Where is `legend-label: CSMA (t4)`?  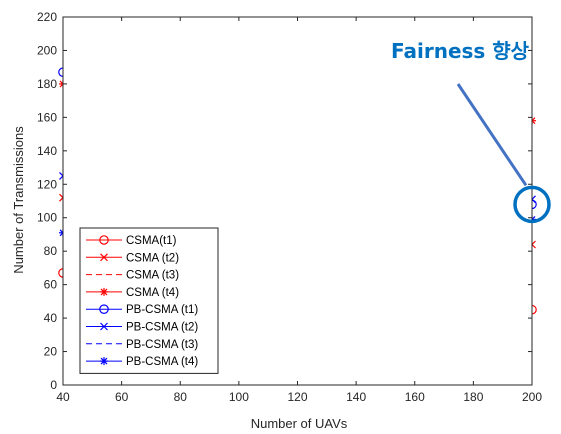 legend-label: CSMA (t4) is located at coordinates (152, 293).